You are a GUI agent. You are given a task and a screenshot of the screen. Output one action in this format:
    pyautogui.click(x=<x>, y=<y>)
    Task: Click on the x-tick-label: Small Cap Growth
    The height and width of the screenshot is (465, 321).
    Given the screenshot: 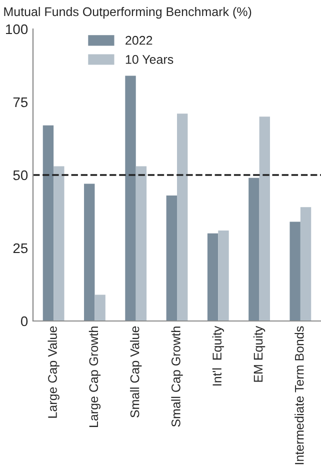 What is the action you would take?
    pyautogui.click(x=177, y=376)
    